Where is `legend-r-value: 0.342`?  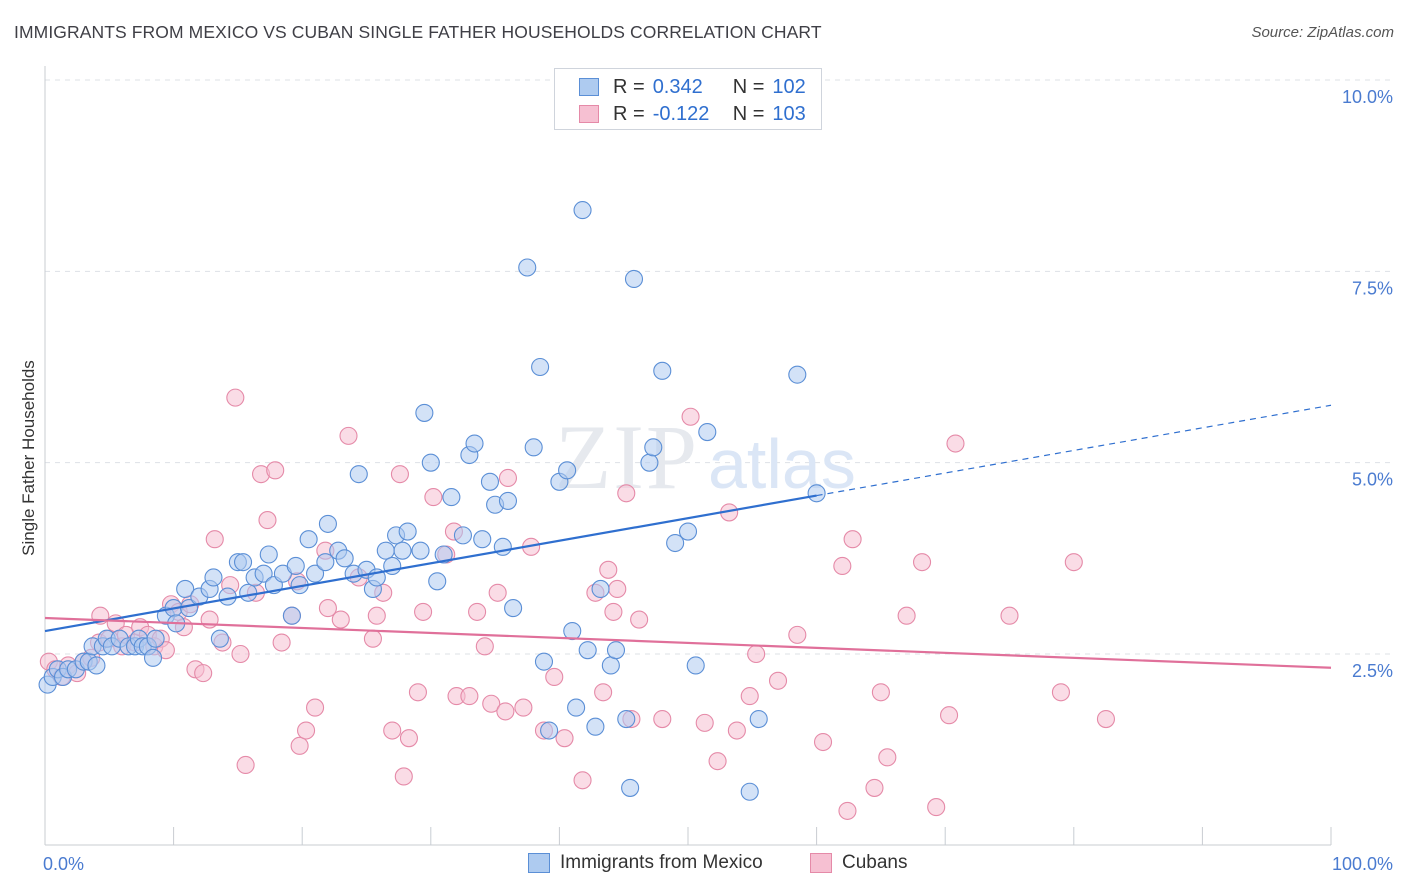
legend-r-value: 0.342 is located at coordinates (677, 86).